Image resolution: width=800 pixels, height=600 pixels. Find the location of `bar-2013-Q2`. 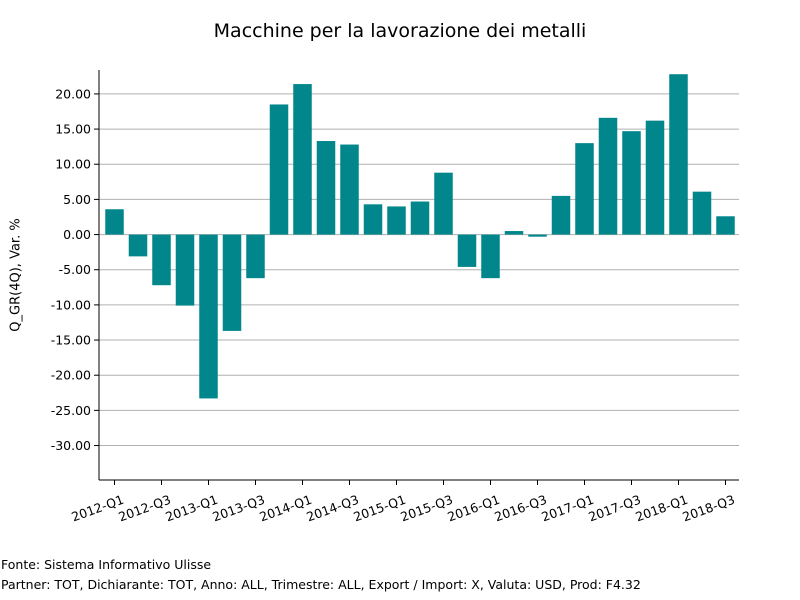

bar-2013-Q2 is located at coordinates (232, 282).